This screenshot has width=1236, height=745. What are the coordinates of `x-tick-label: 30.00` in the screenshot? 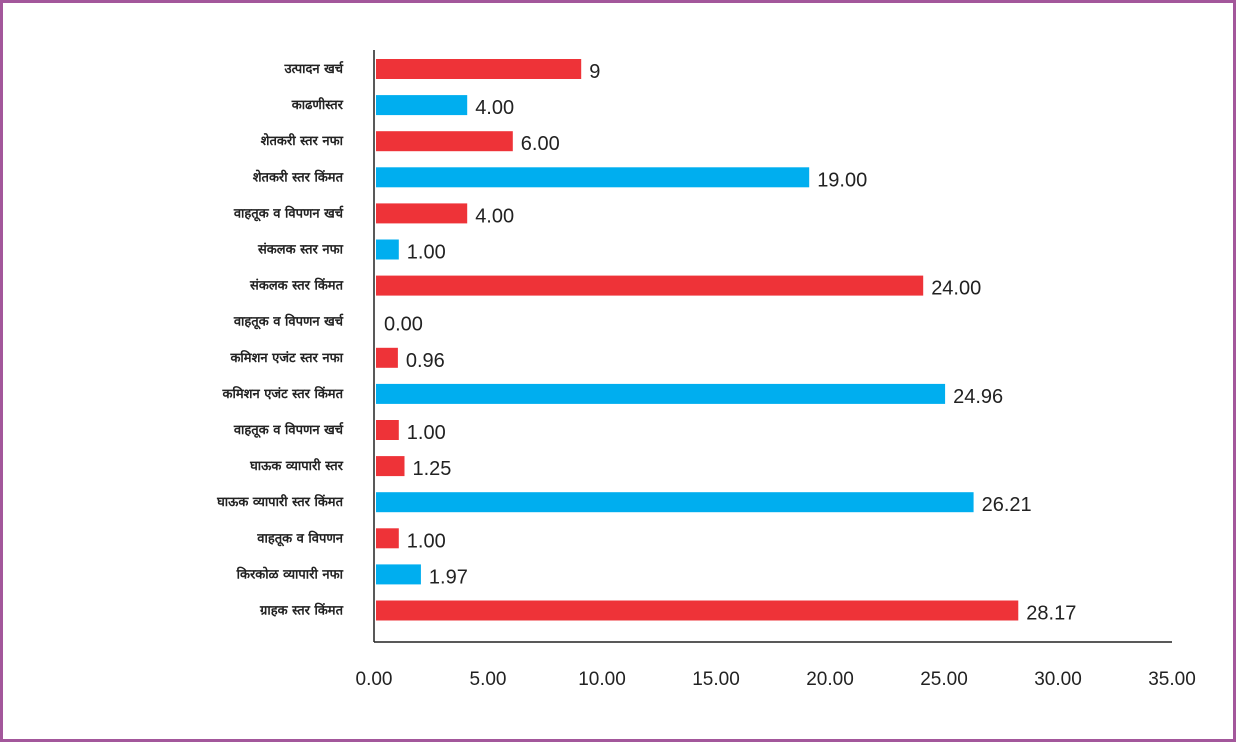 It's located at (1058, 679).